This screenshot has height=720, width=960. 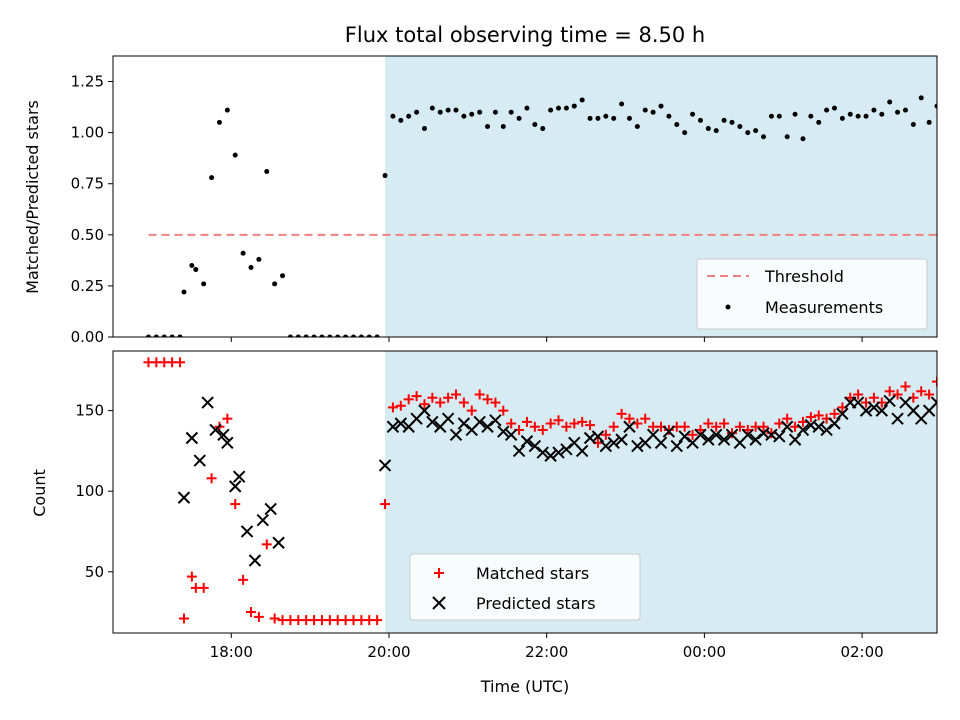 I want to click on top-y-axis-label: Matched/Predicted stars, so click(x=32, y=197).